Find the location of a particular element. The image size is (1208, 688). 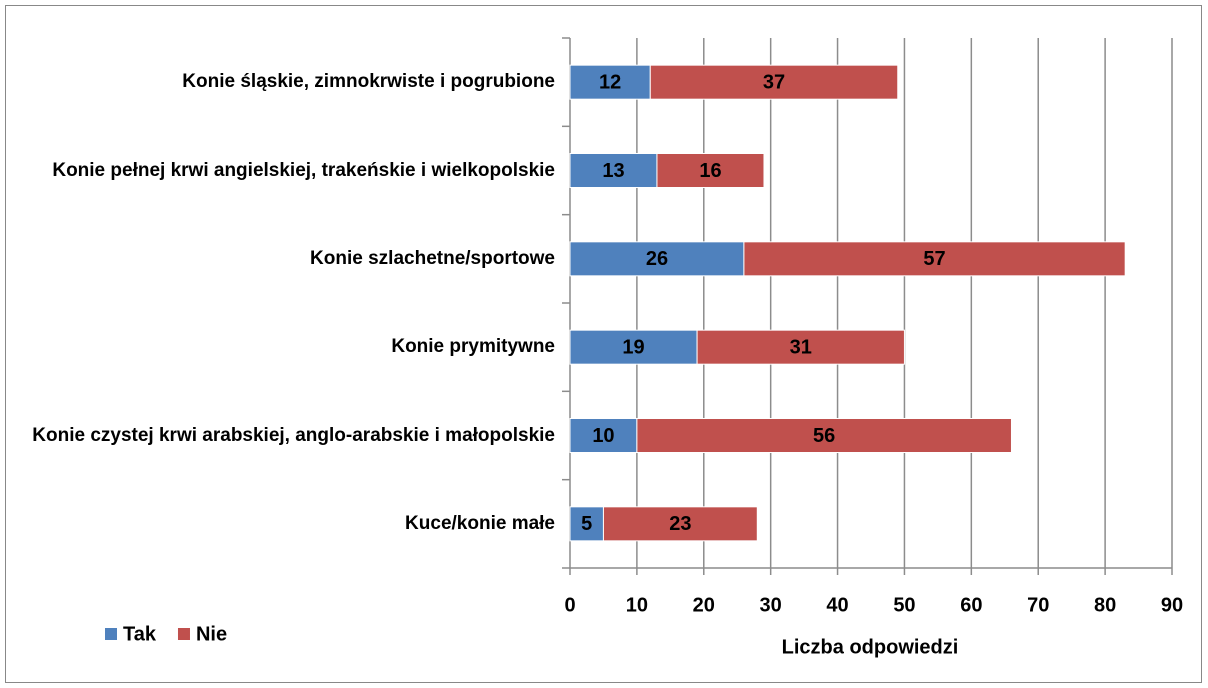

x-tick-label: 80 is located at coordinates (1105, 605).